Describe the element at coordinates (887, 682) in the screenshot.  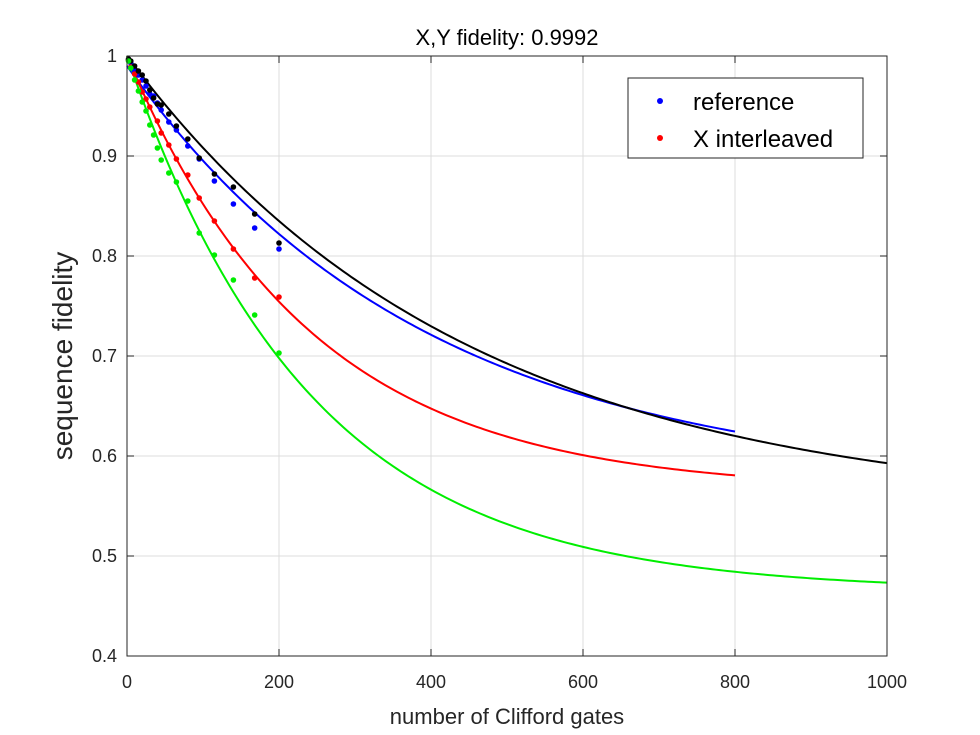
I see `x-tick-label: 1000` at that location.